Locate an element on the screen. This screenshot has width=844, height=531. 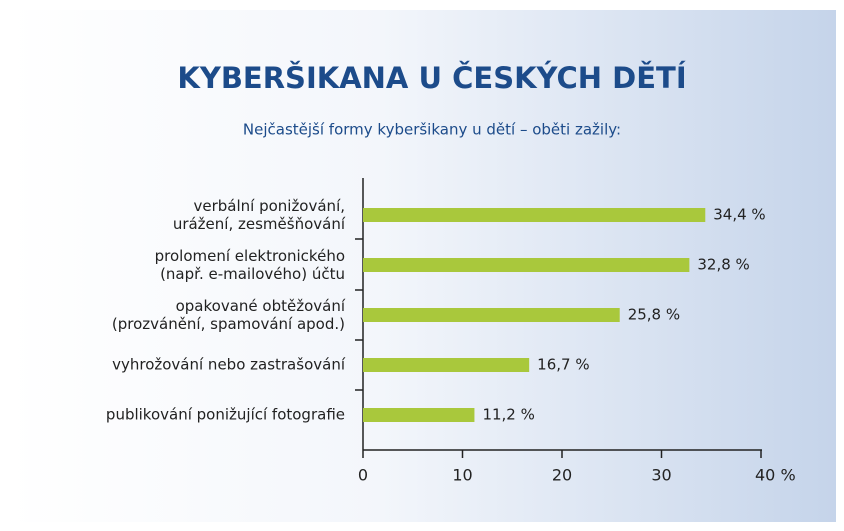
value-label: 34,4 % is located at coordinates (739, 215).